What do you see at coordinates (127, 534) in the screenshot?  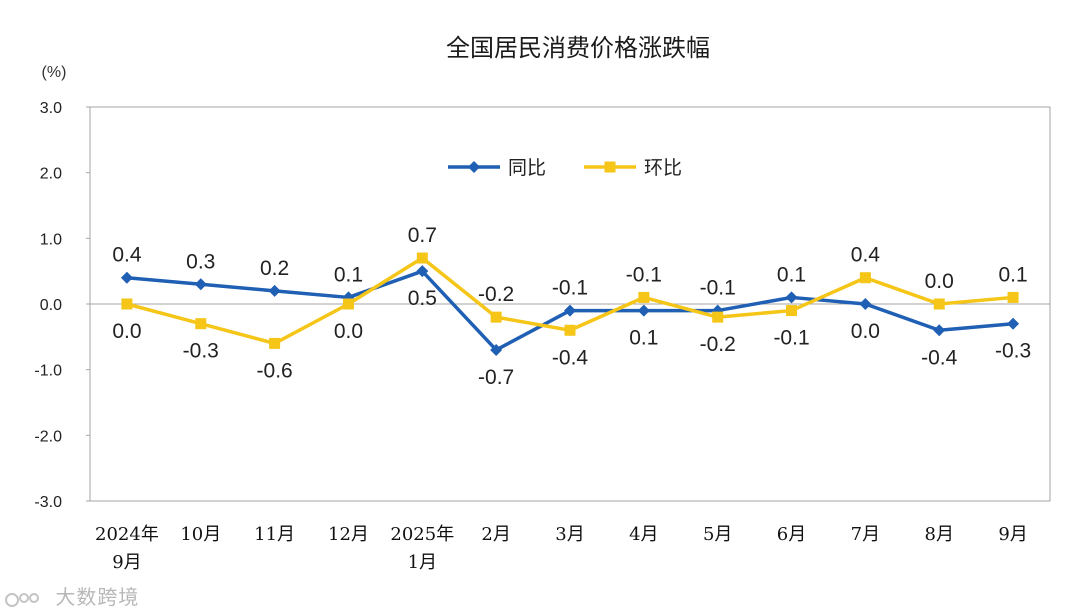 I see `x-tick-line: 2024年` at bounding box center [127, 534].